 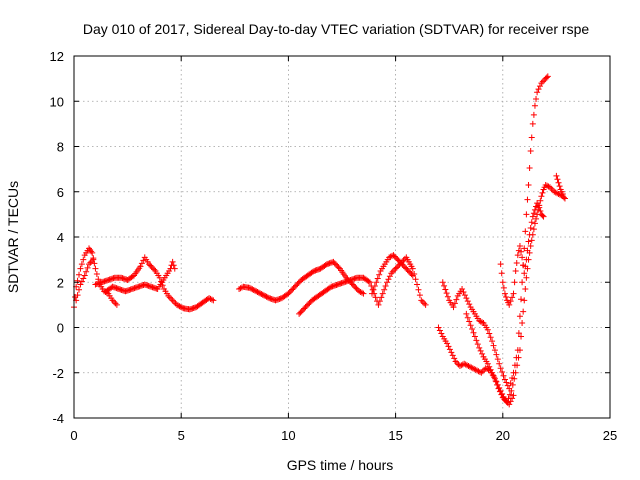 What do you see at coordinates (288, 435) in the screenshot?
I see `x-tick-label: 10` at bounding box center [288, 435].